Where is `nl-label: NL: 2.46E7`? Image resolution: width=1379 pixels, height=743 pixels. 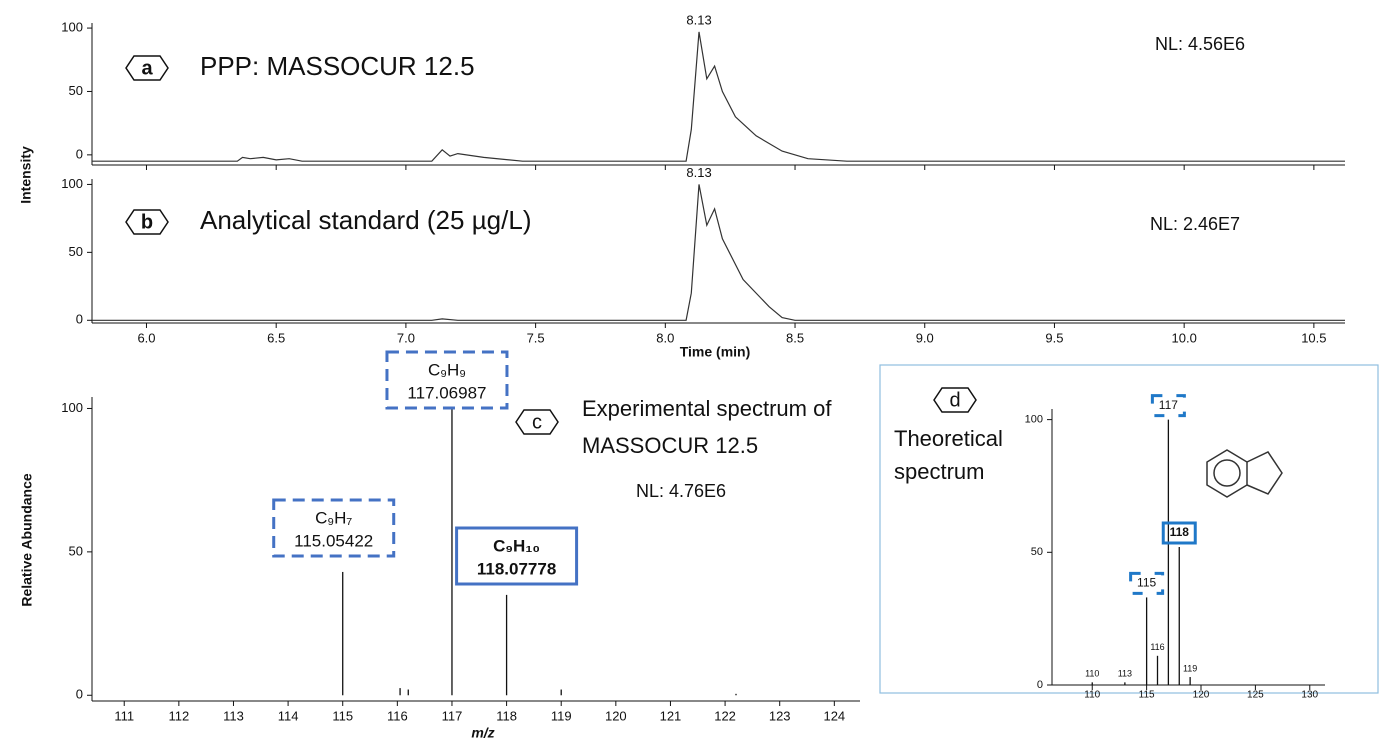
nl-label: NL: 2.46E7 is located at coordinates (1195, 224).